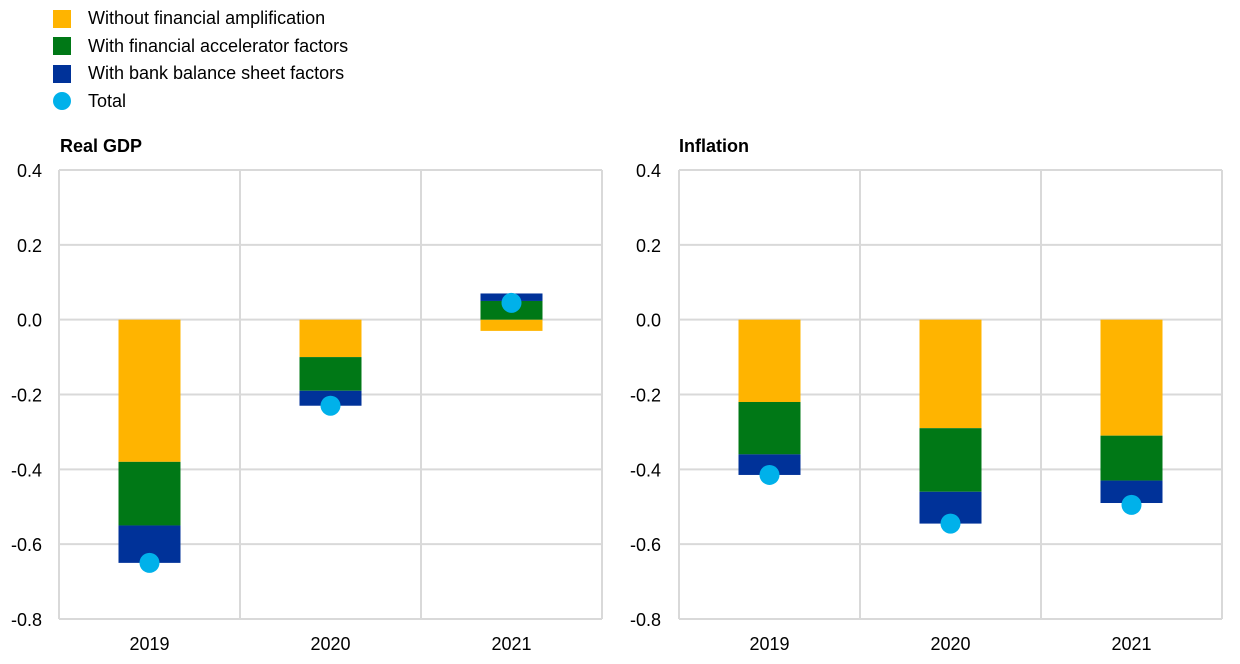  I want to click on bar-segment-with-bank-balance-sheet-factors-2019, so click(769, 464).